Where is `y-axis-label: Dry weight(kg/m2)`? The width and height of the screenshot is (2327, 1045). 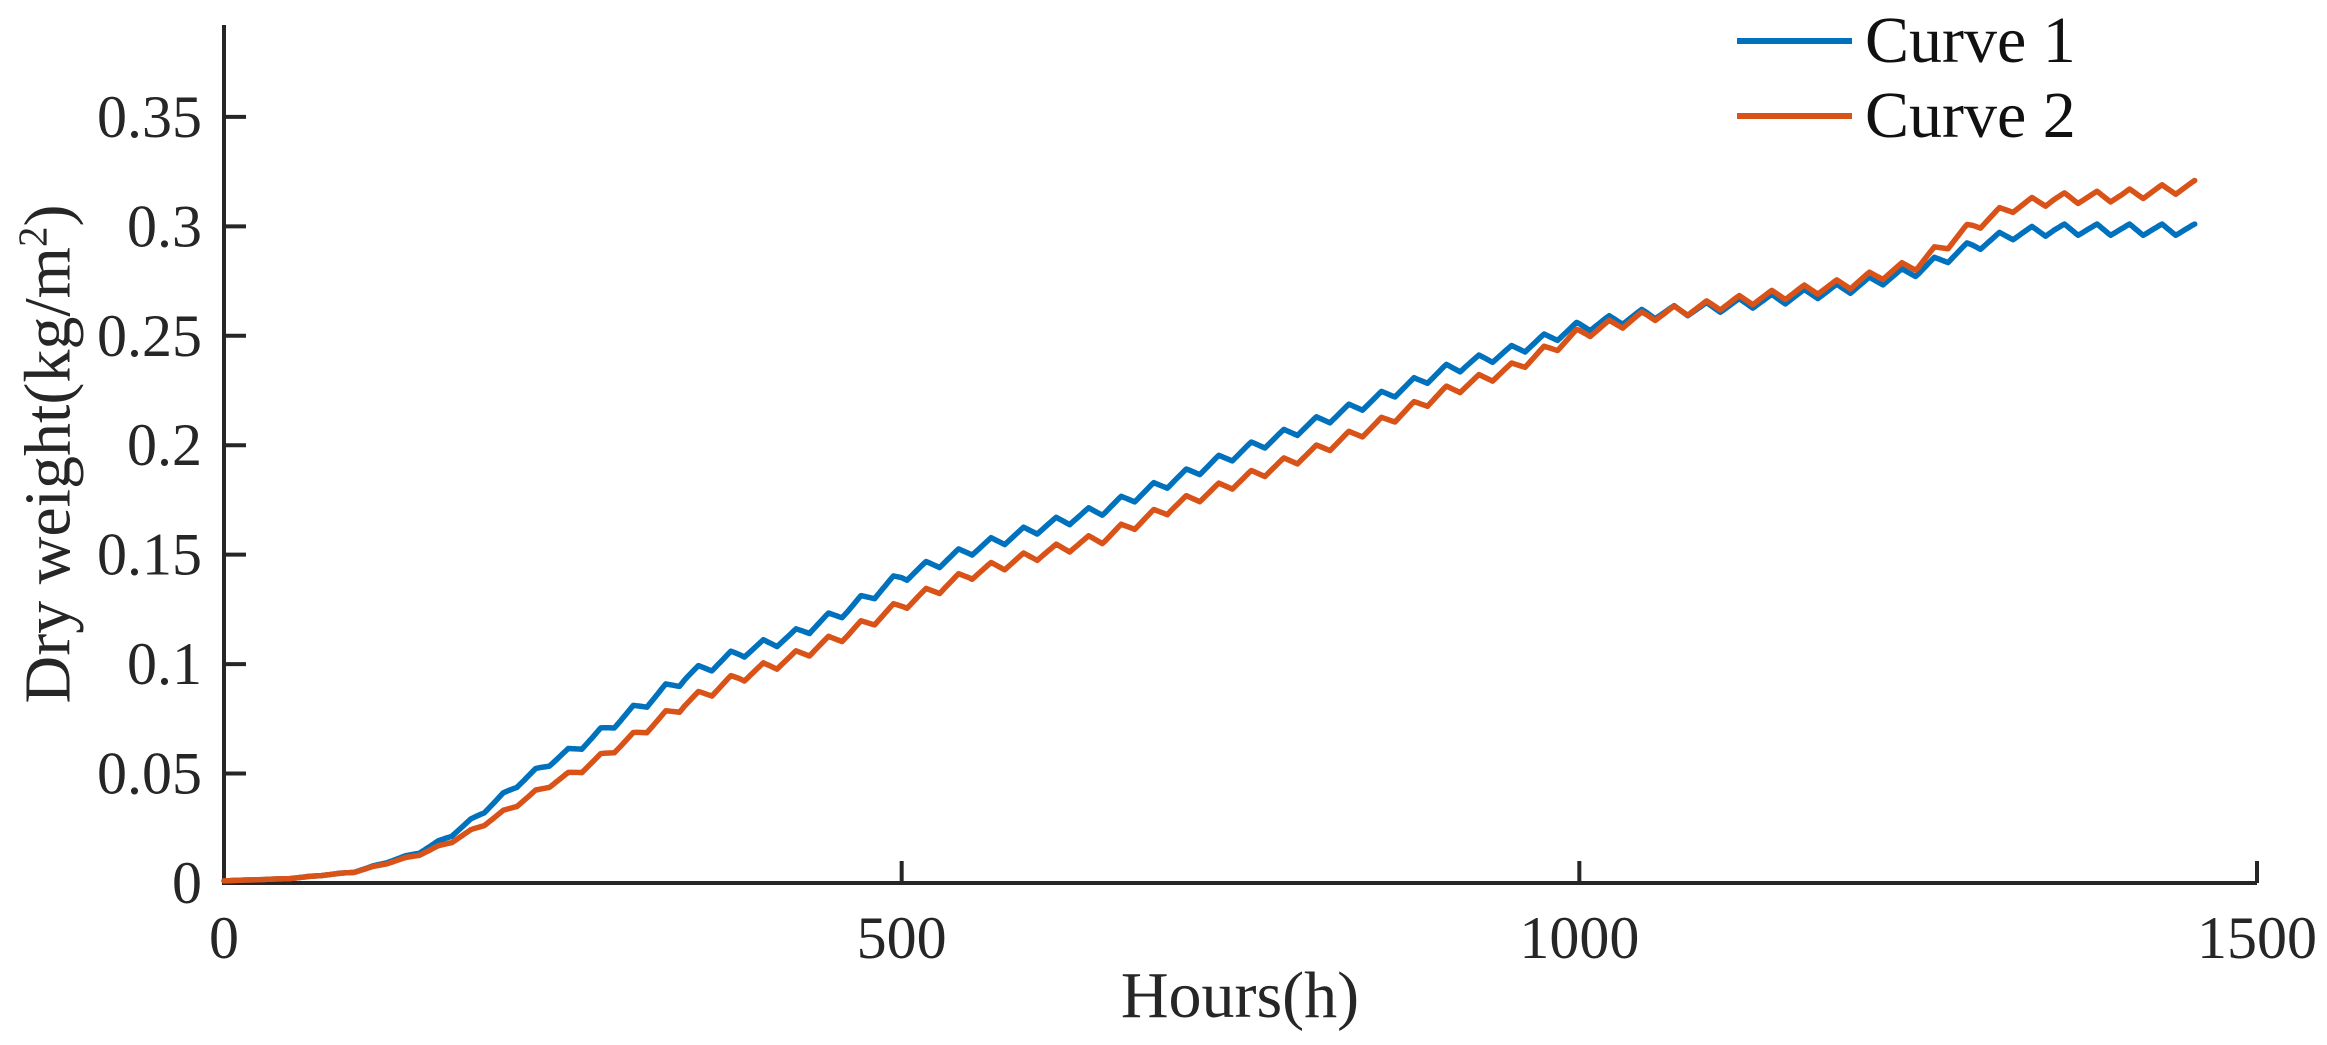 y-axis-label: Dry weight(kg/m2) is located at coordinates (48, 454).